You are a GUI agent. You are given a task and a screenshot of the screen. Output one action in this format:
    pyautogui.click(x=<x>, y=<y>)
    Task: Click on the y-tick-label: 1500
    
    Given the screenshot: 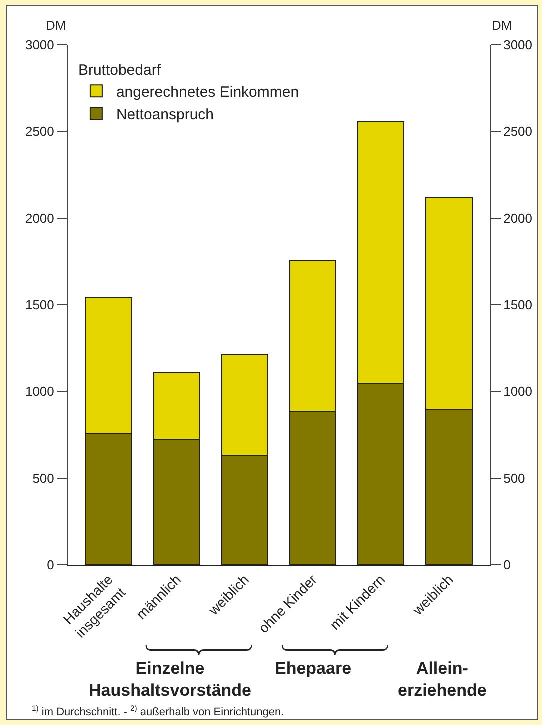 What is the action you would take?
    pyautogui.click(x=39, y=305)
    